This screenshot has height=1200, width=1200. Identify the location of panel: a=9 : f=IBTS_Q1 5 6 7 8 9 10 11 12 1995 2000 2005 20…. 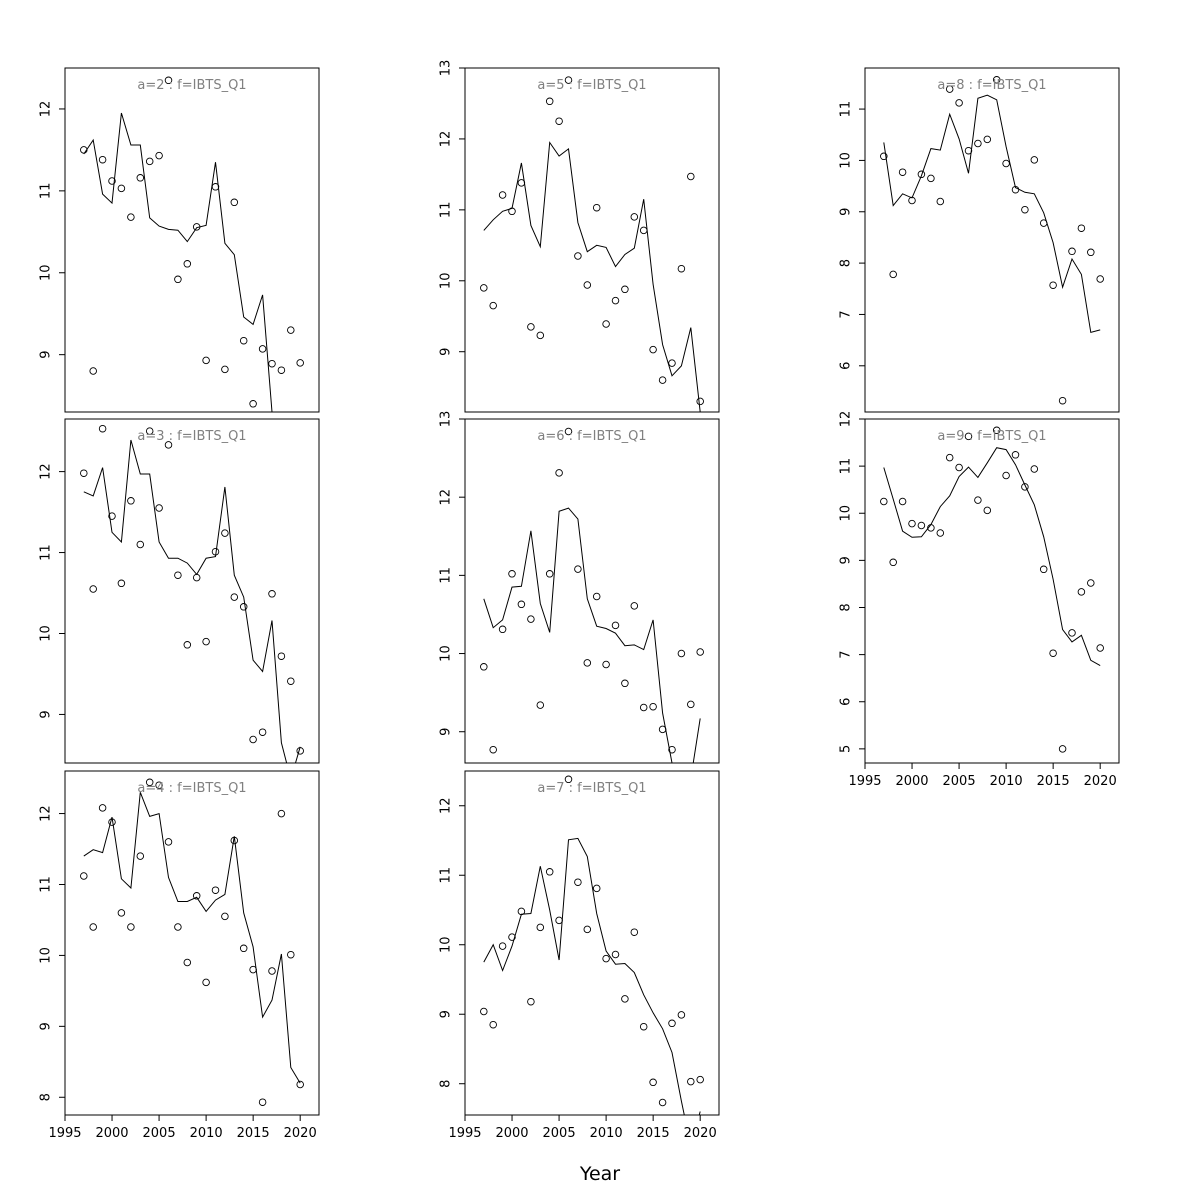
(979, 600).